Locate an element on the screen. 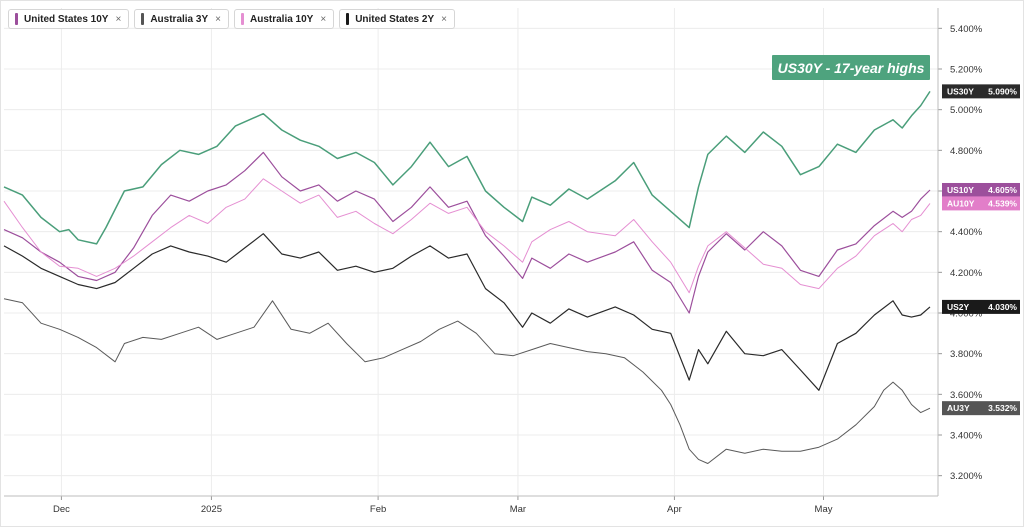  badge-value: 4.605% is located at coordinates (1002, 190).